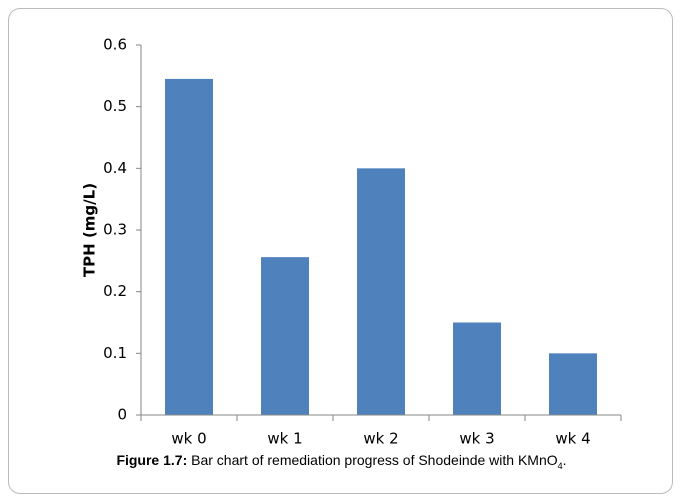 The height and width of the screenshot is (504, 683). Describe the element at coordinates (115, 353) in the screenshot. I see `y-tick-label: 0.1` at that location.